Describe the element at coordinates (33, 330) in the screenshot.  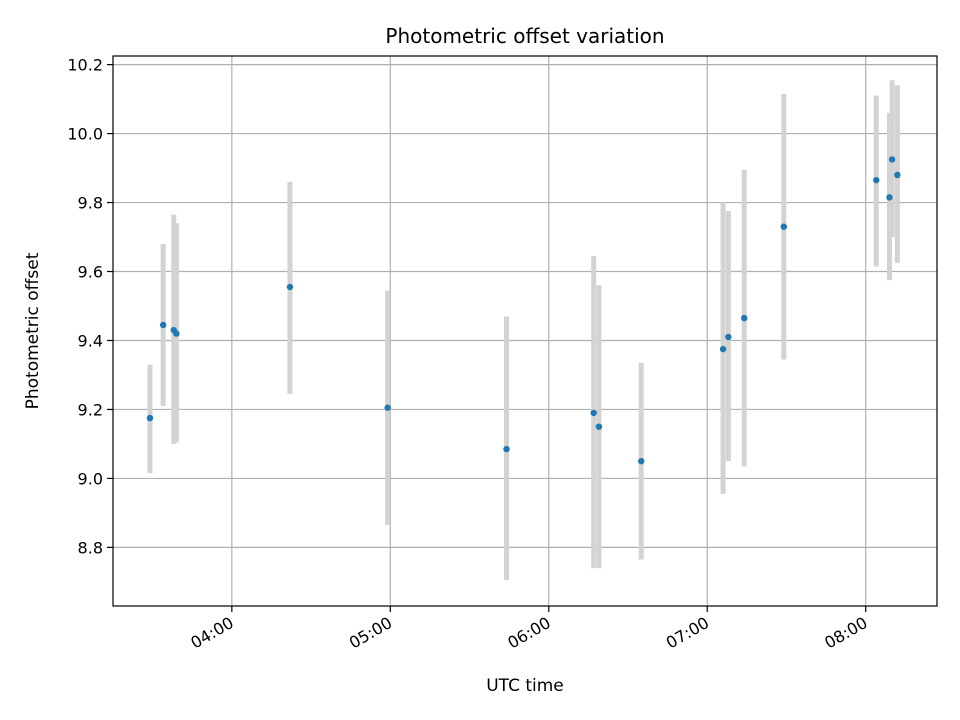
I see `y-axis-title: Photometric offset` at that location.